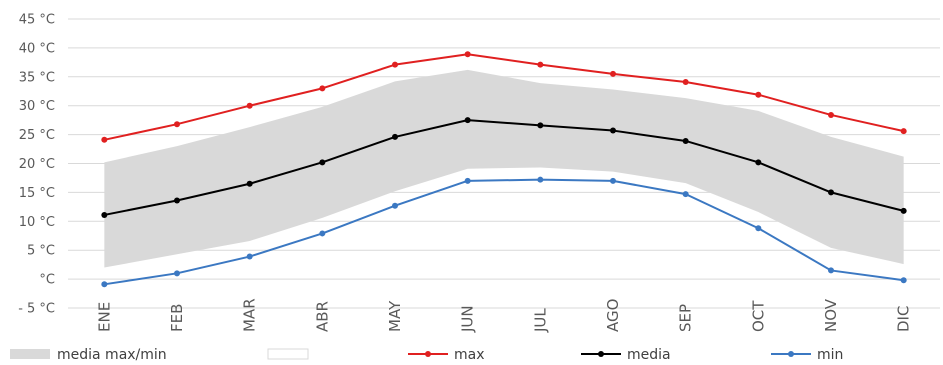  I want to click on x-tick-label: ENE, so click(104, 317).